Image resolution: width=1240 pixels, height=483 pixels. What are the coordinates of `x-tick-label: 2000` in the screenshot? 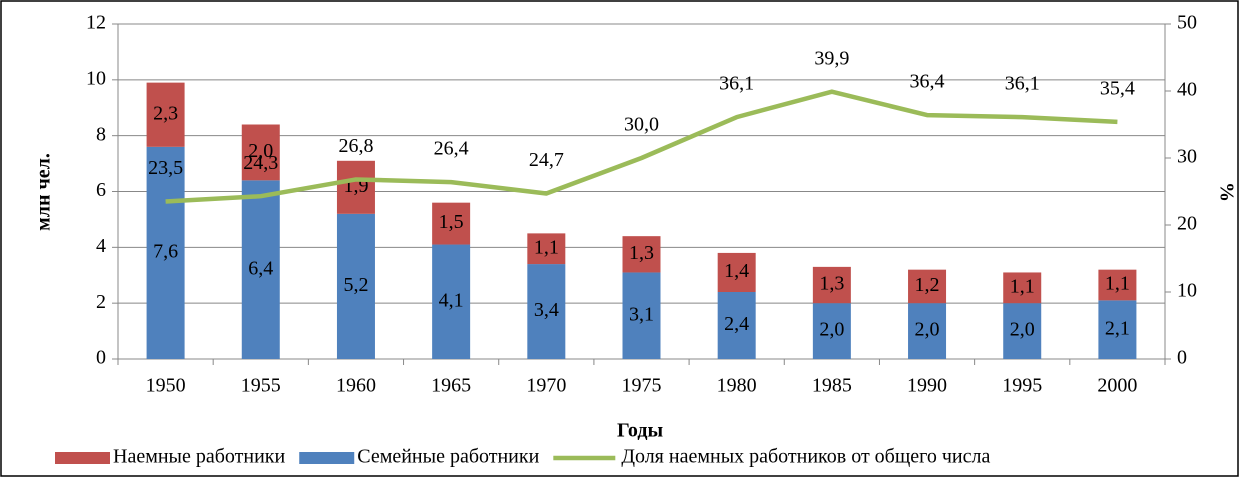 It's located at (1117, 386).